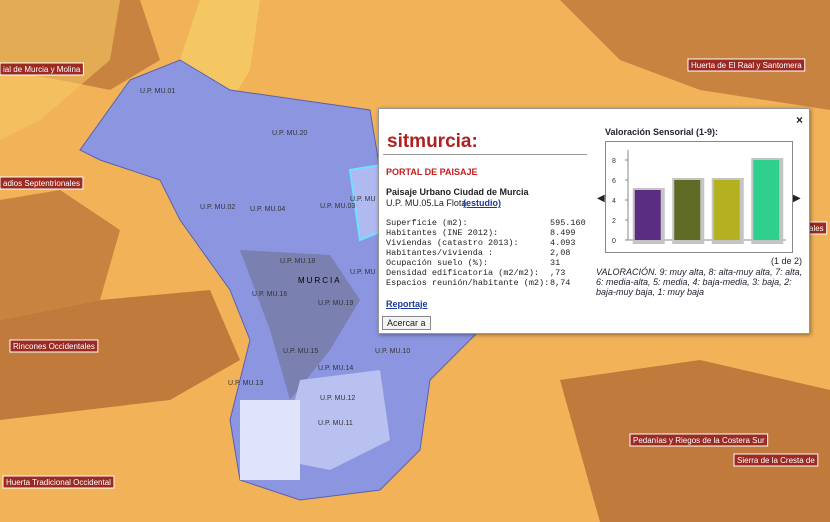  What do you see at coordinates (797, 198) in the screenshot?
I see `next-button: ▶` at bounding box center [797, 198].